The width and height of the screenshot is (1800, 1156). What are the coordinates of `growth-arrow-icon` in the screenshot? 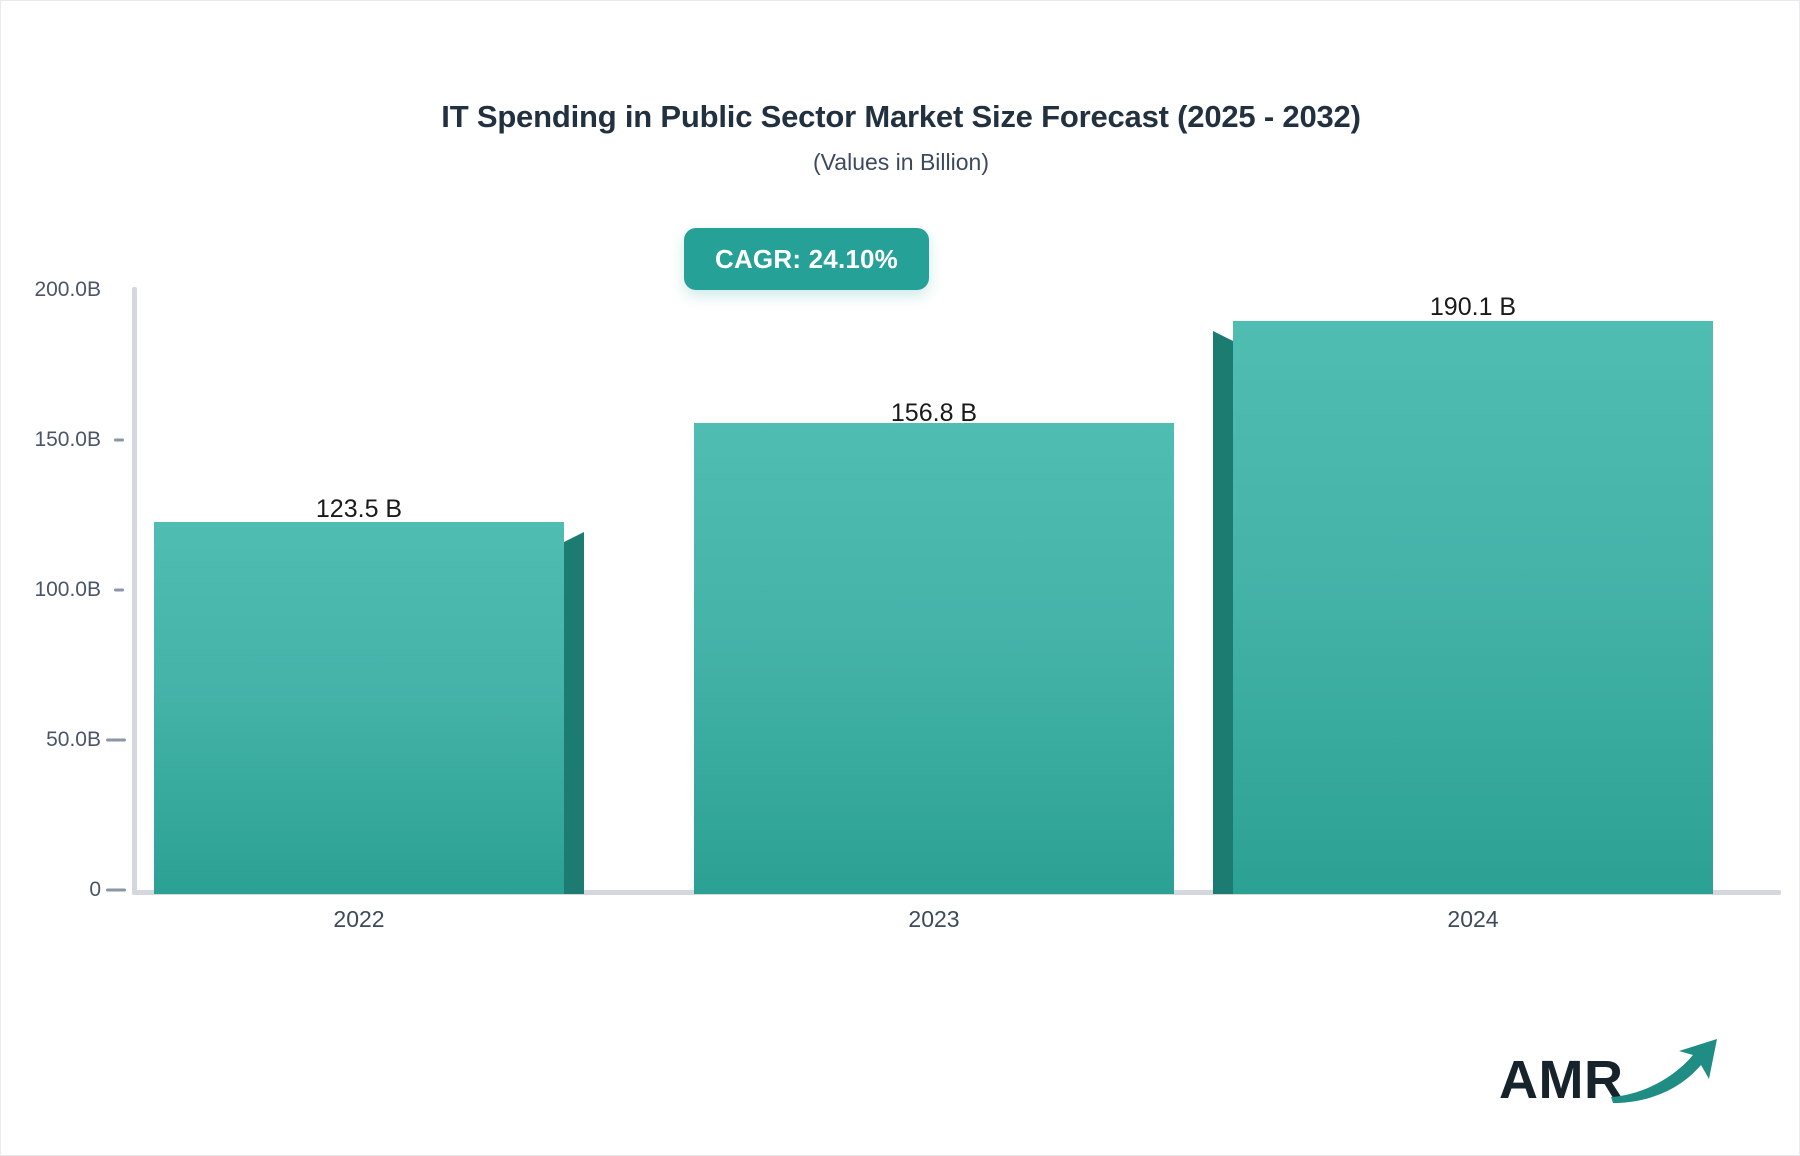 It's located at (1664, 1071).